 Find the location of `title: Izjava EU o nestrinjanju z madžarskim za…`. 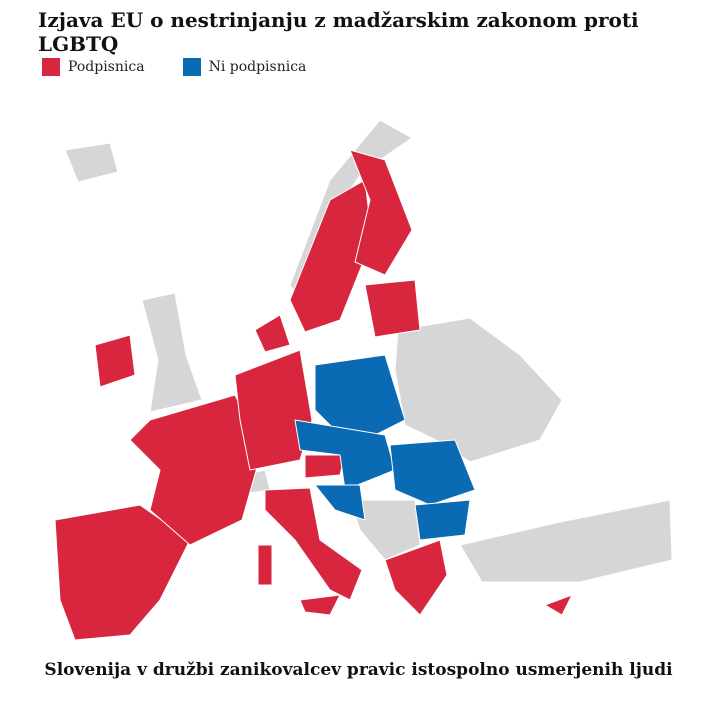

title: Izjava EU o nestrinjanju z madžarskim za… is located at coordinates (338, 32).